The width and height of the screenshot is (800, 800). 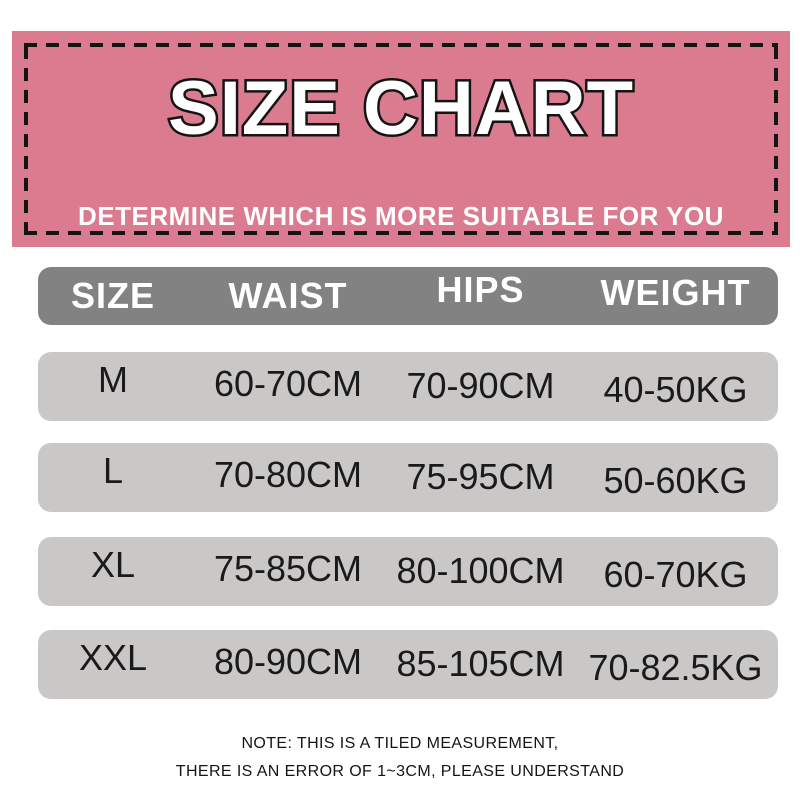 What do you see at coordinates (113, 657) in the screenshot?
I see `size-cell: XXL` at bounding box center [113, 657].